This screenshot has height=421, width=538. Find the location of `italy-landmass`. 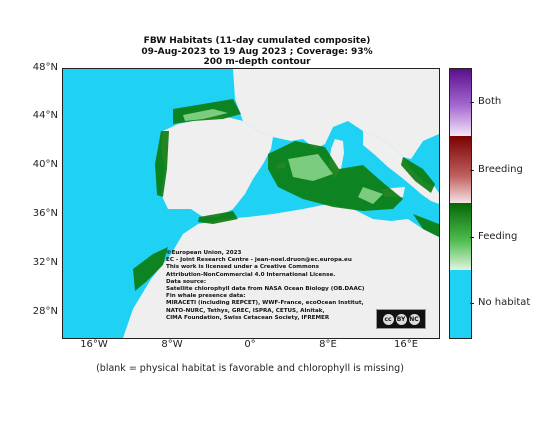

italy-landmass is located at coordinates (401, 167).